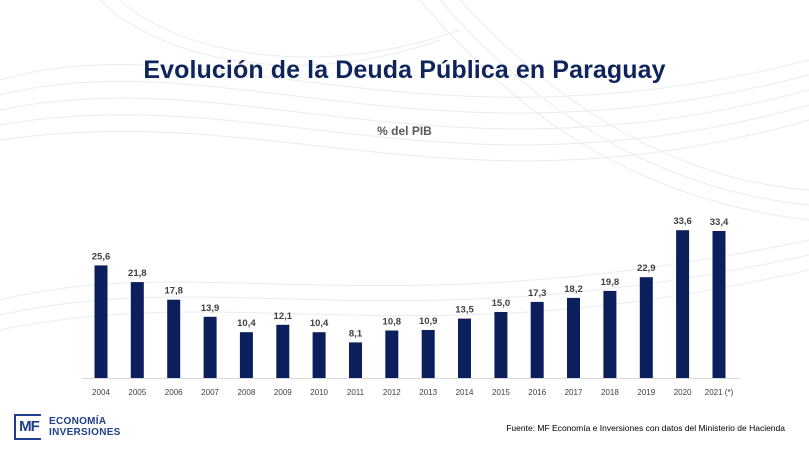 The height and width of the screenshot is (452, 809). I want to click on x-tick-label: 2021 (*), so click(719, 392).